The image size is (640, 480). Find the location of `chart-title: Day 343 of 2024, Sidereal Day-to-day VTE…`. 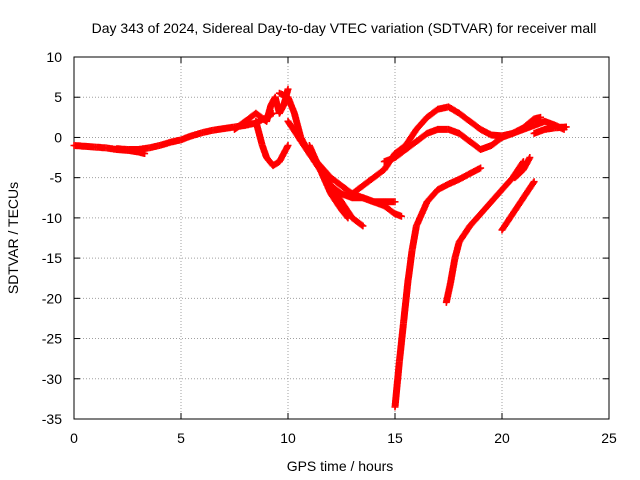

chart-title: Day 343 of 2024, Sidereal Day-to-day VTE… is located at coordinates (344, 28).